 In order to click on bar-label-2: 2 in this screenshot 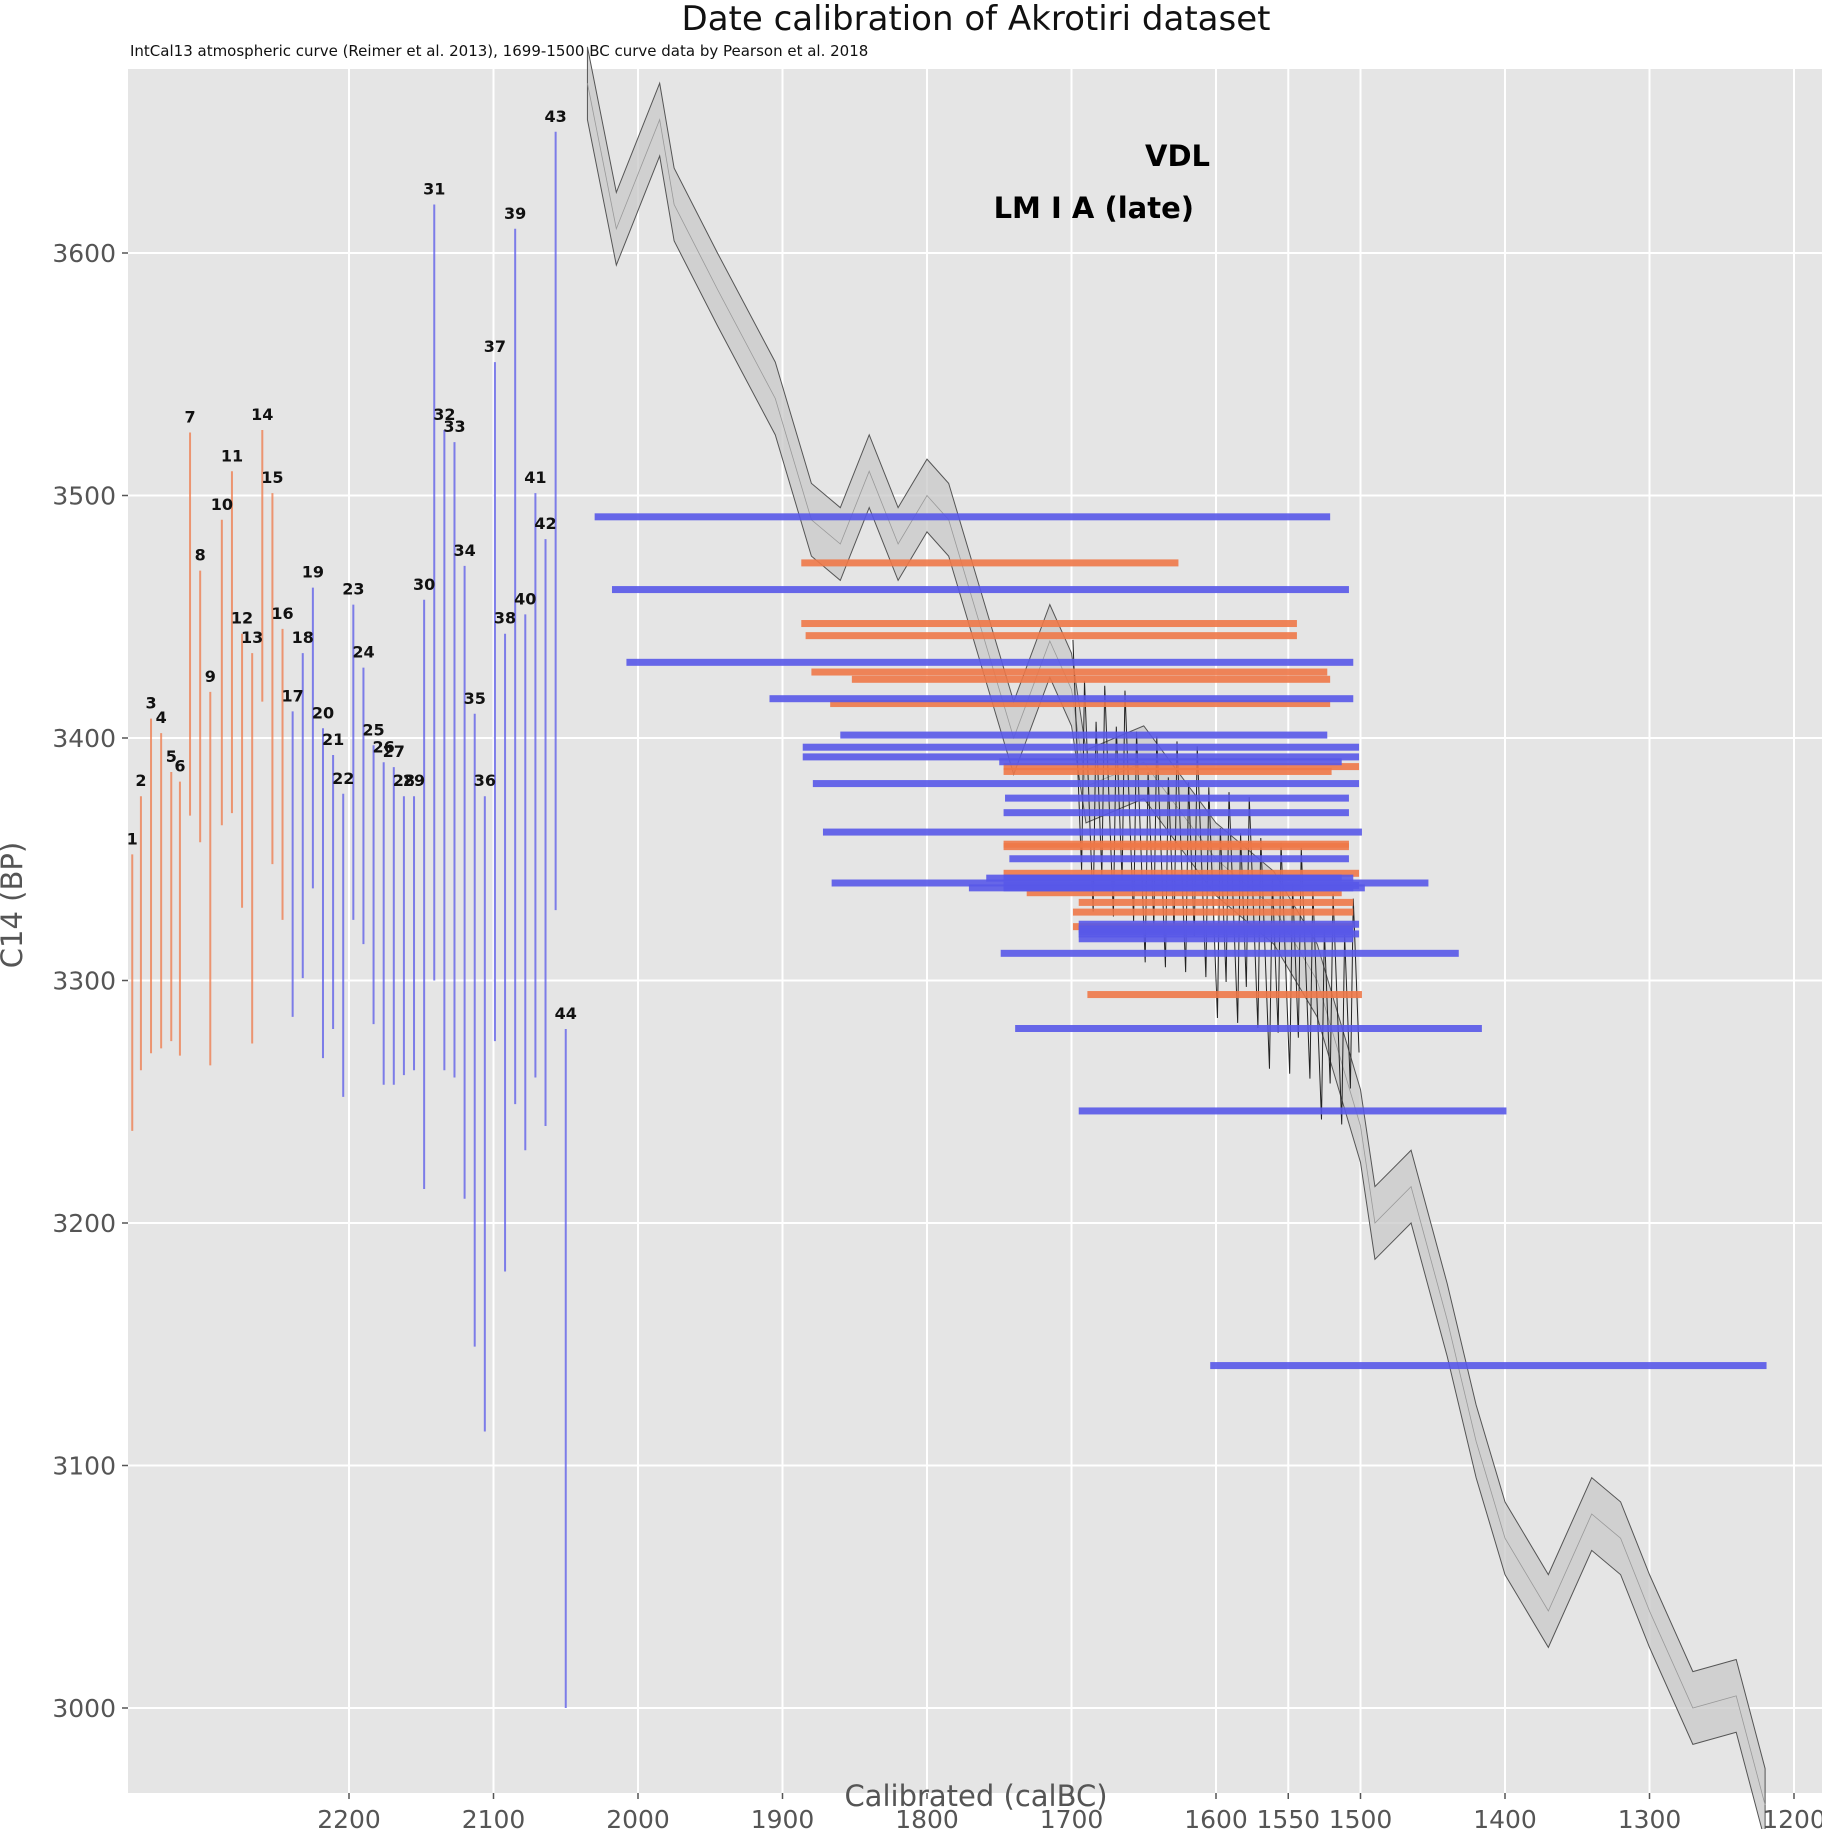, I will do `click(140, 780)`.